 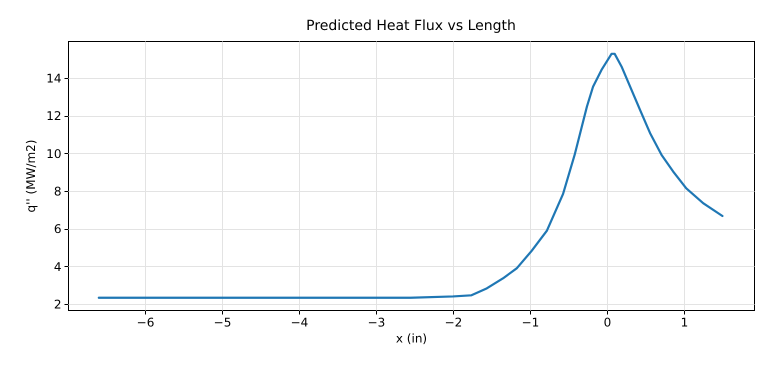 What do you see at coordinates (54, 153) in the screenshot?
I see `y-tick-label: 10` at bounding box center [54, 153].